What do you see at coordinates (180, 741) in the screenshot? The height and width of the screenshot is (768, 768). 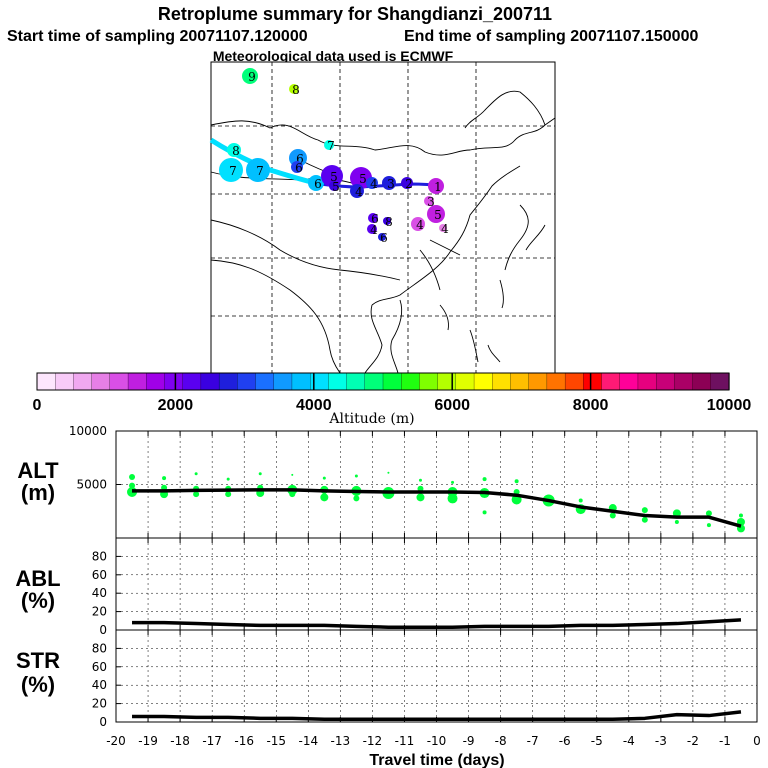 I see `x-tick-label: -18` at bounding box center [180, 741].